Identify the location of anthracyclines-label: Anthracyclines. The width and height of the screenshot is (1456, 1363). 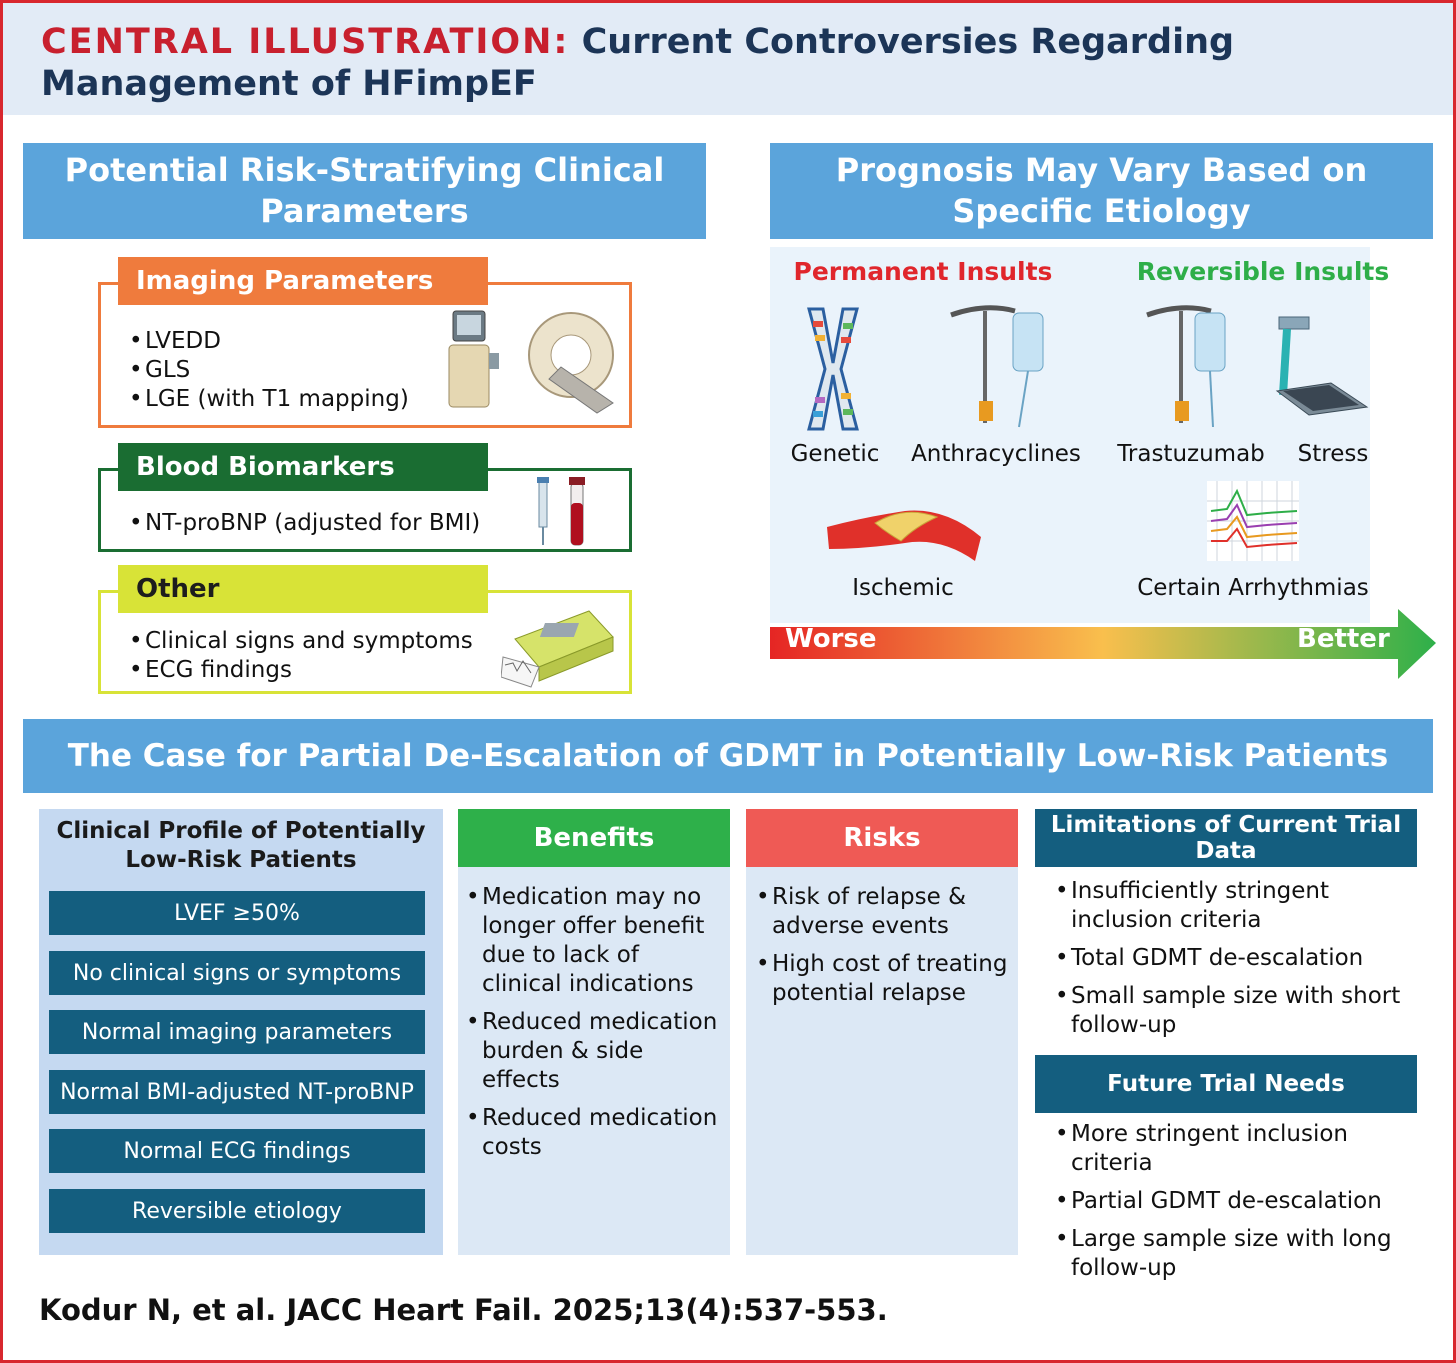
(996, 454).